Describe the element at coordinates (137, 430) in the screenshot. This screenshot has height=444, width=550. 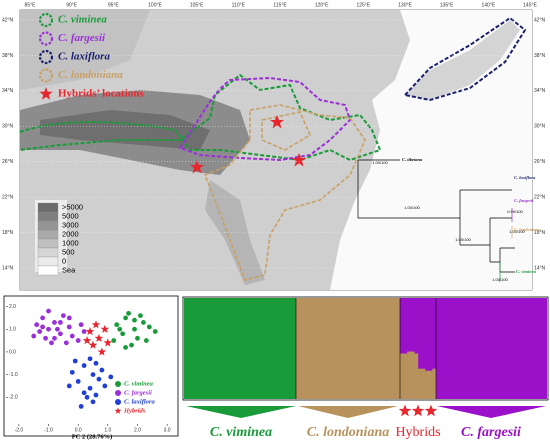
I see `x-tick-label: 2.0` at that location.